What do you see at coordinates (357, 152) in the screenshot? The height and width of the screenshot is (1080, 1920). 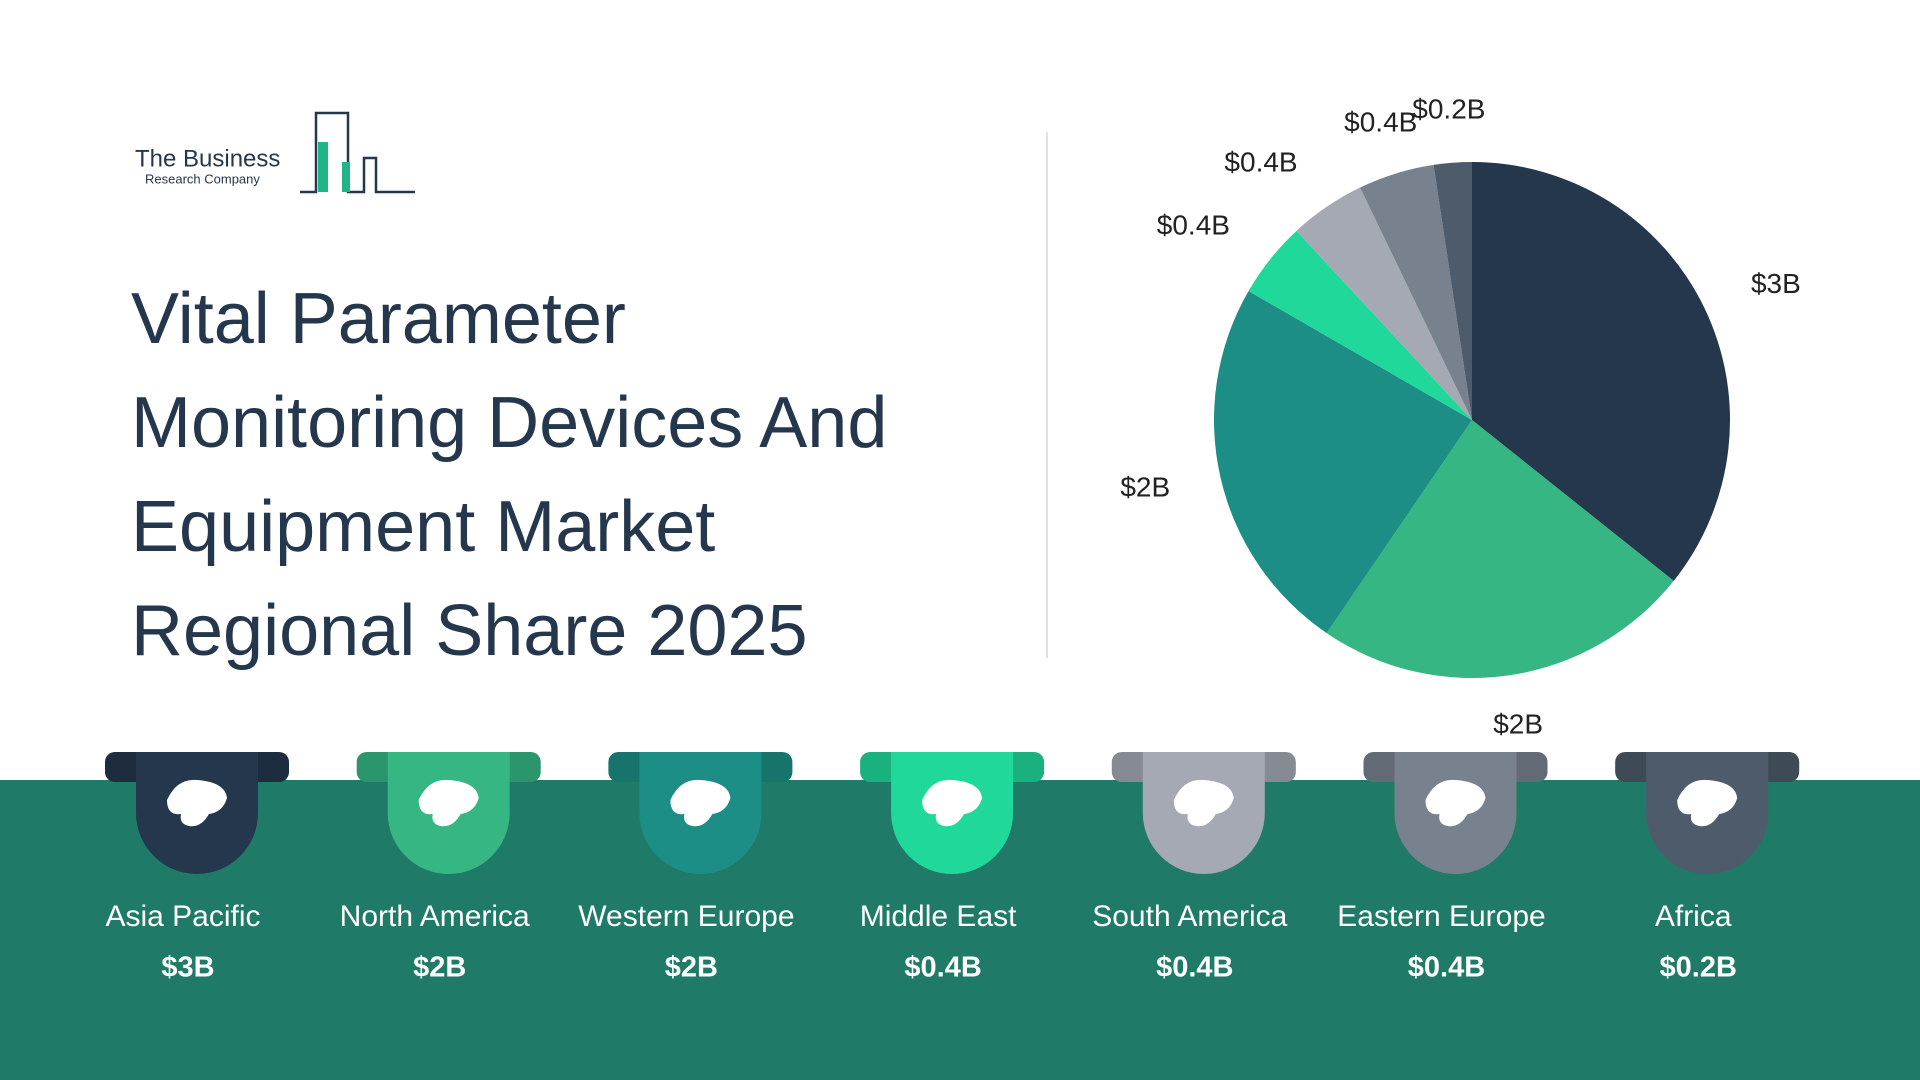 I see `logo-outline` at bounding box center [357, 152].